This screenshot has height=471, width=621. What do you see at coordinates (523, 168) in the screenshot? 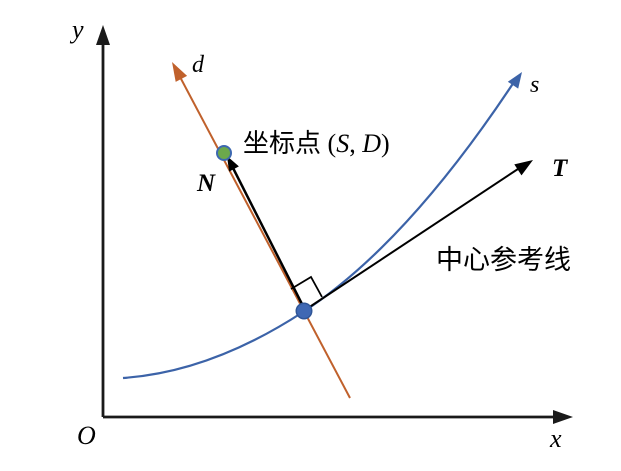
I see `tangent-arrowhead-icon` at bounding box center [523, 168].